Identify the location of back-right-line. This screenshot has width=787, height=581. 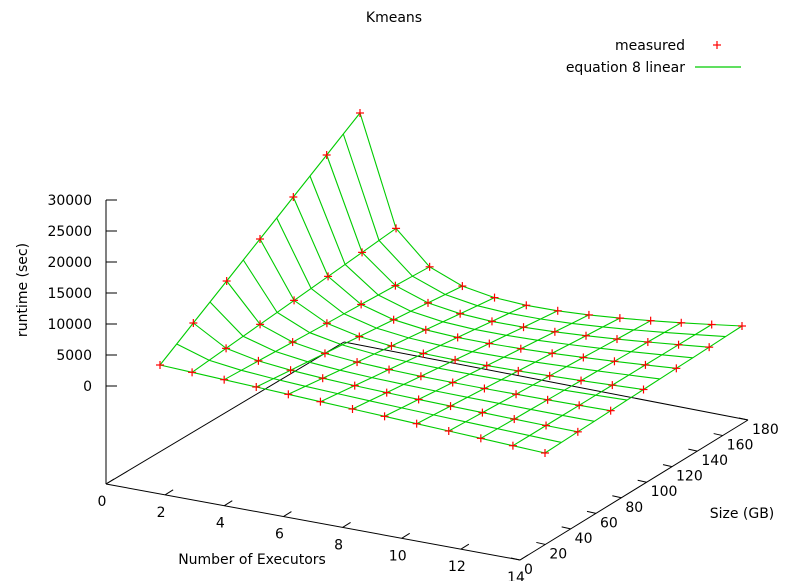
(546, 381).